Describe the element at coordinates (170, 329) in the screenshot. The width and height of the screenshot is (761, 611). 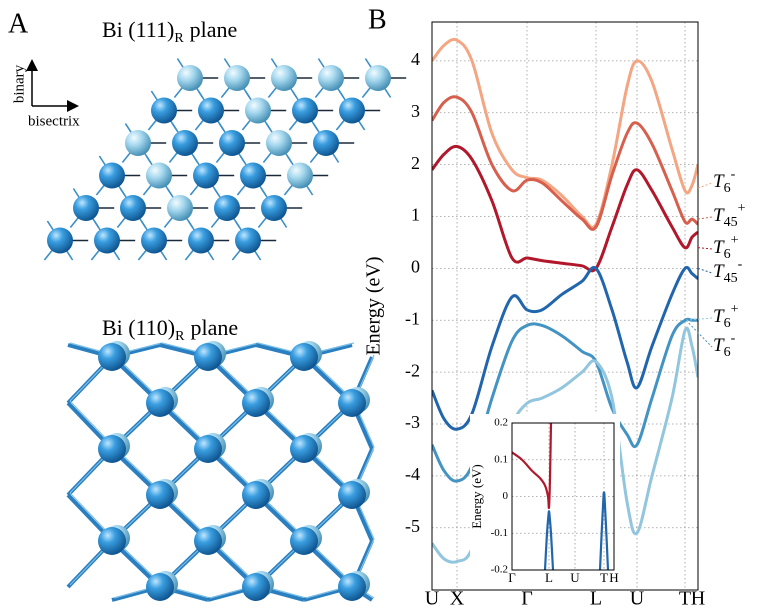
I see `panel-title: Bi (110)R plane` at that location.